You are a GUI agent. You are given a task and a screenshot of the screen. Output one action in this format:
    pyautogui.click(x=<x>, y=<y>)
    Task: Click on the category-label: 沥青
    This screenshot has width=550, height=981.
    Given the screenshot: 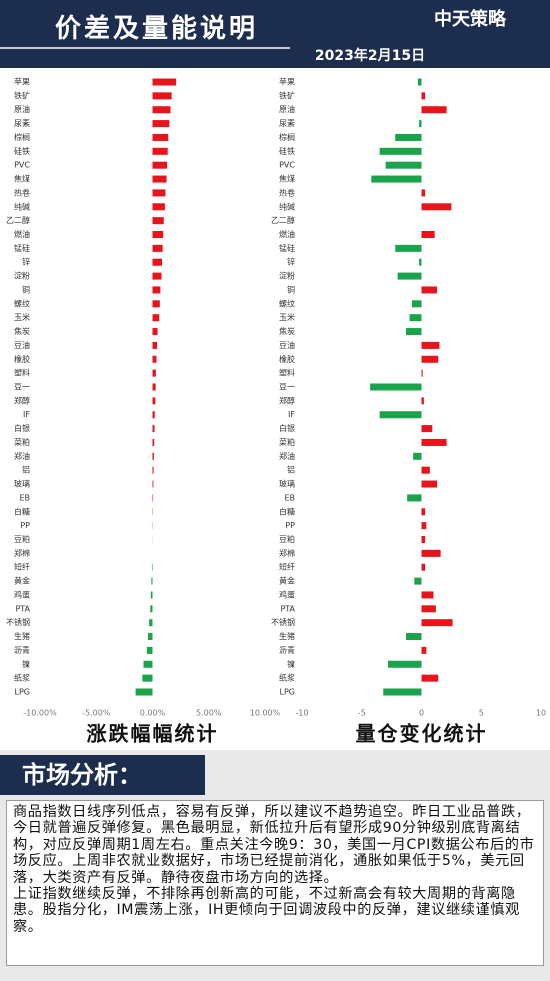 What is the action you would take?
    pyautogui.click(x=22, y=650)
    